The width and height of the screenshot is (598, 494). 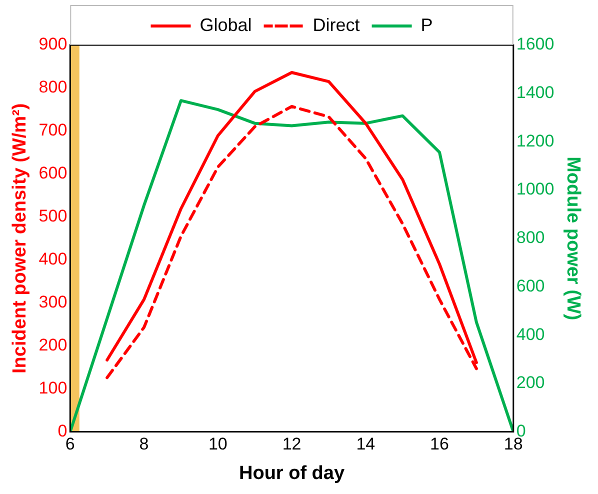 What do you see at coordinates (53, 259) in the screenshot?
I see `y-tick-label: 400` at bounding box center [53, 259].